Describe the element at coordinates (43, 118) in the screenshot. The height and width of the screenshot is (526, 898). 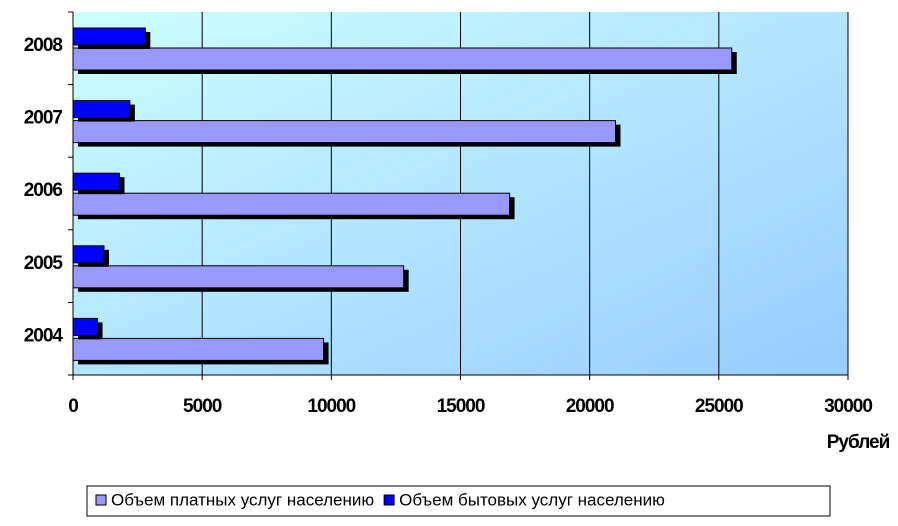
I see `y-tick-label: 2007` at that location.